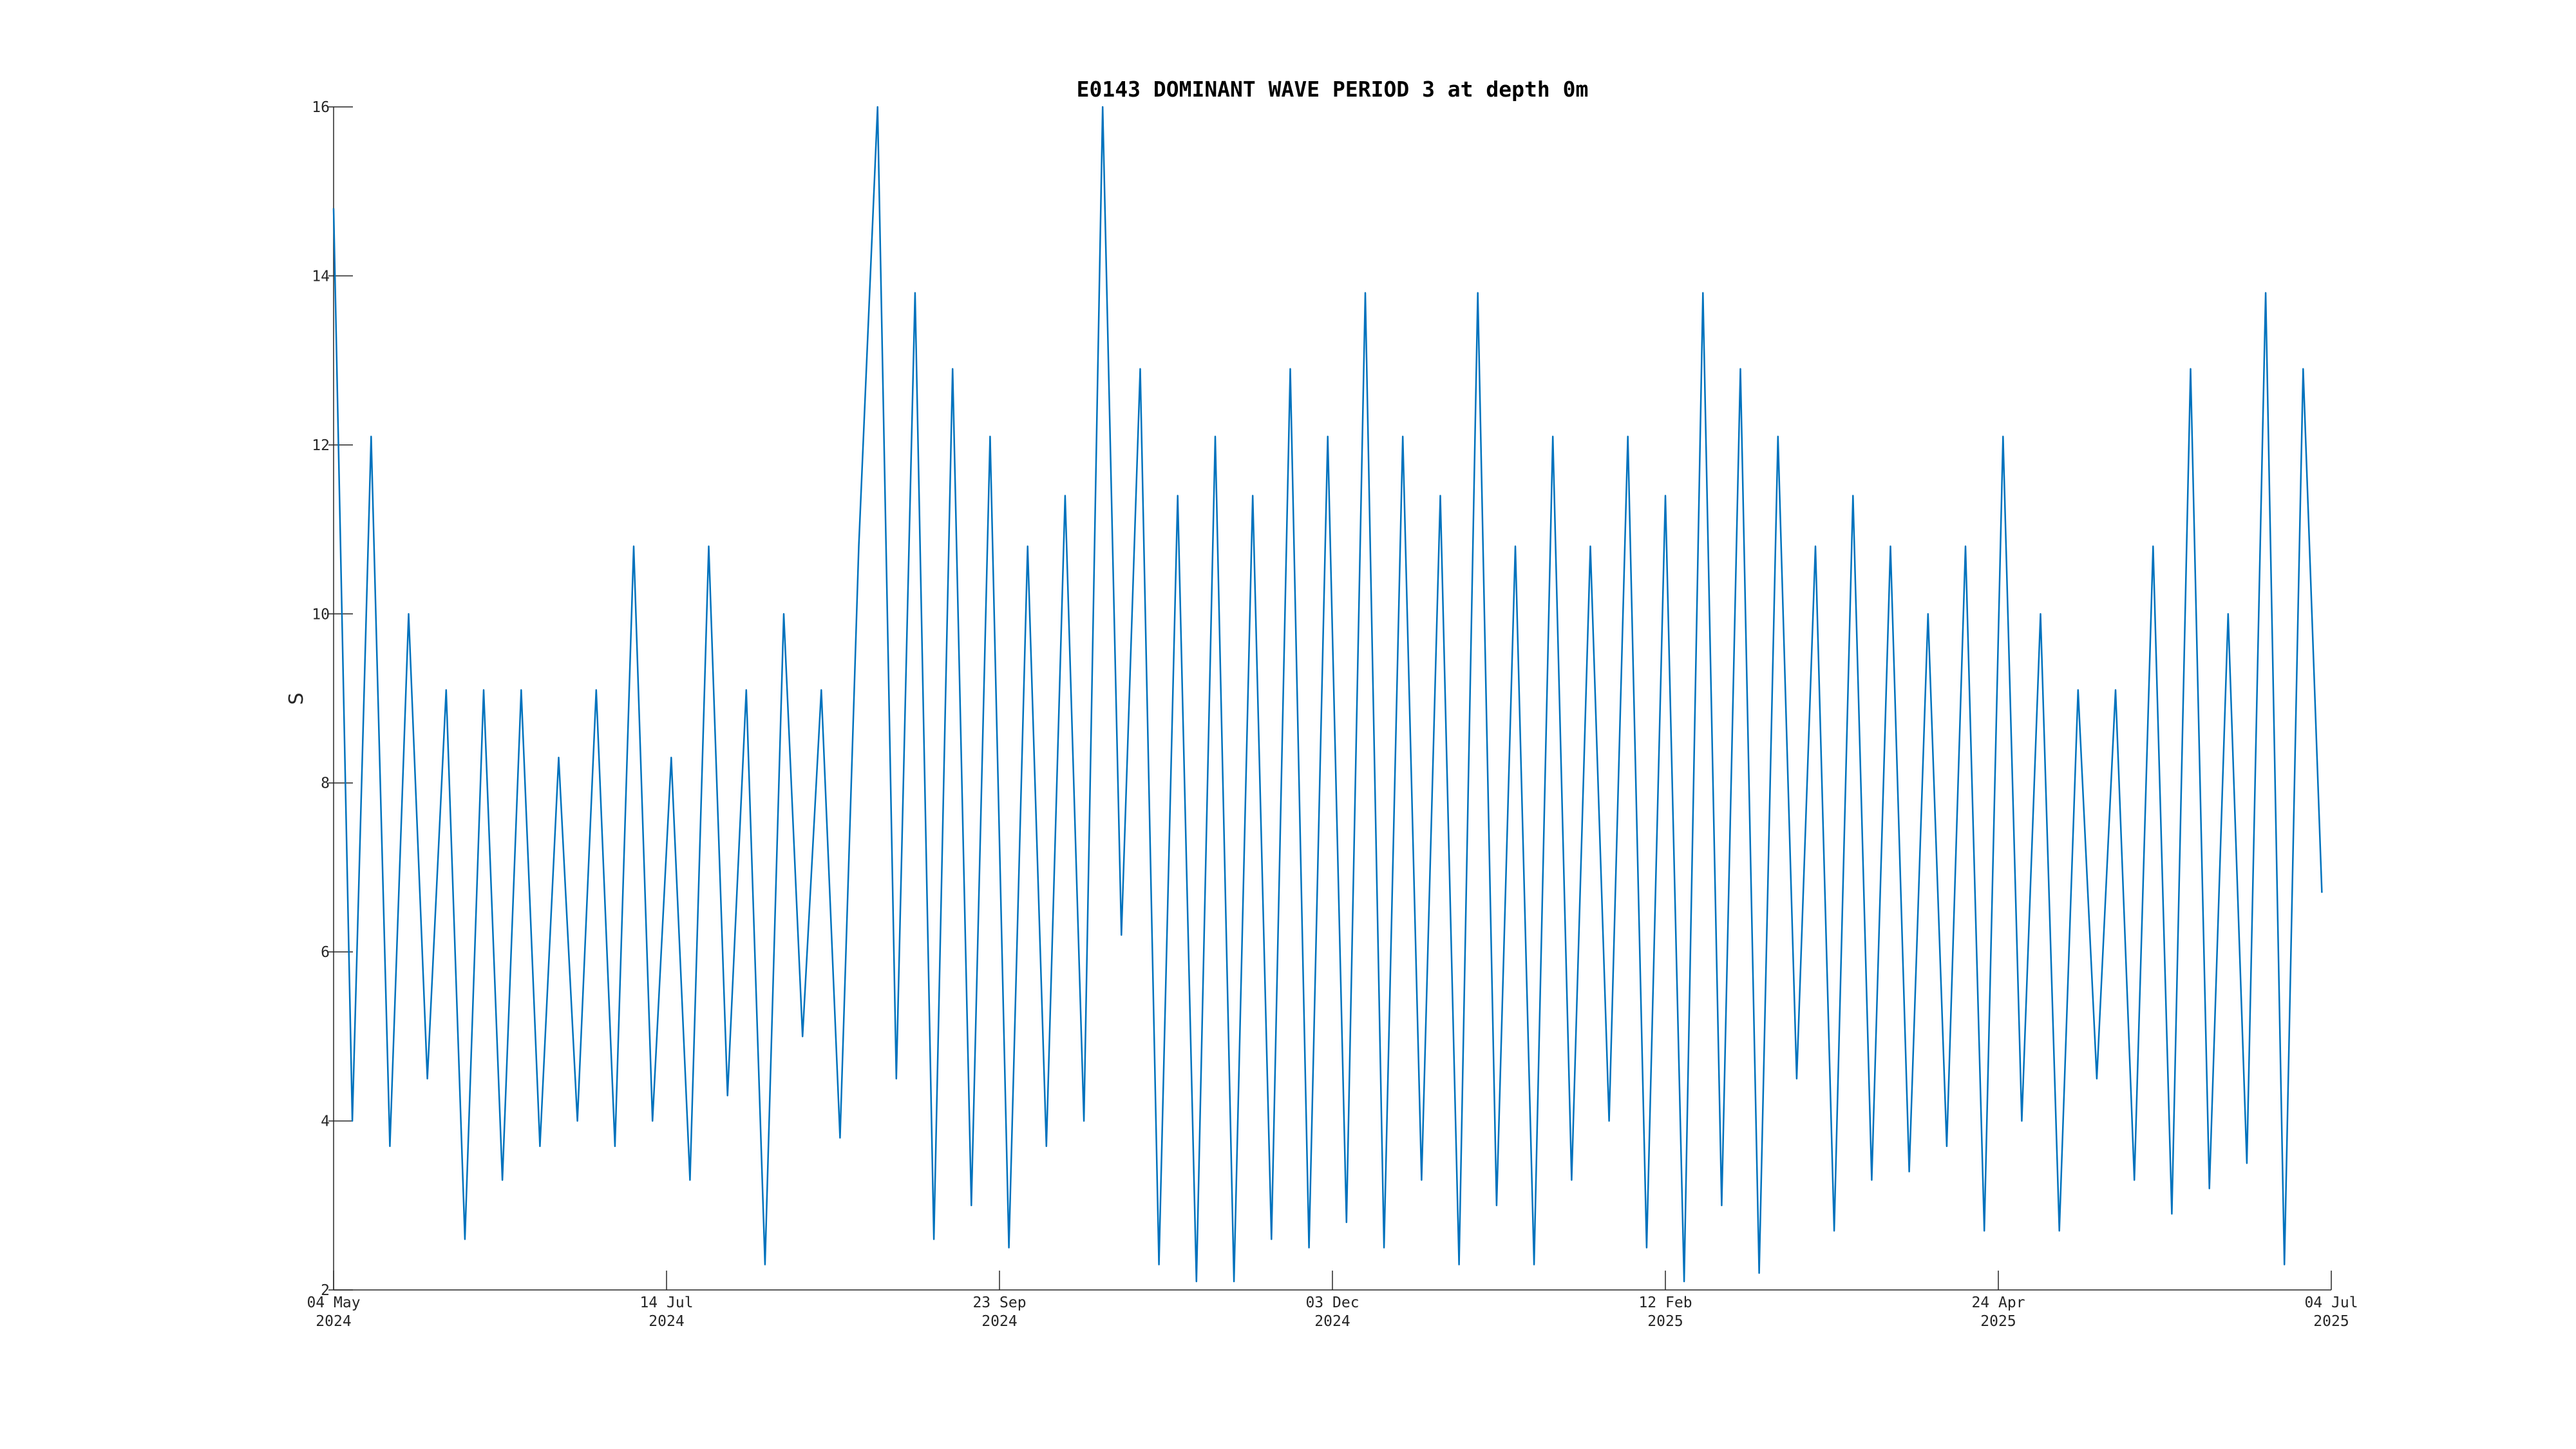 The height and width of the screenshot is (1449, 2576). Describe the element at coordinates (1665, 1302) in the screenshot. I see `x-tick-label: 12 Feb` at that location.